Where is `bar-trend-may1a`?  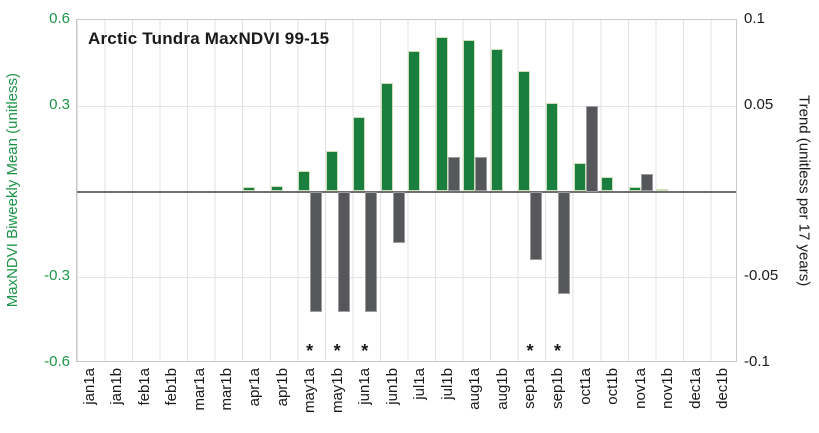 bar-trend-may1a is located at coordinates (316, 251).